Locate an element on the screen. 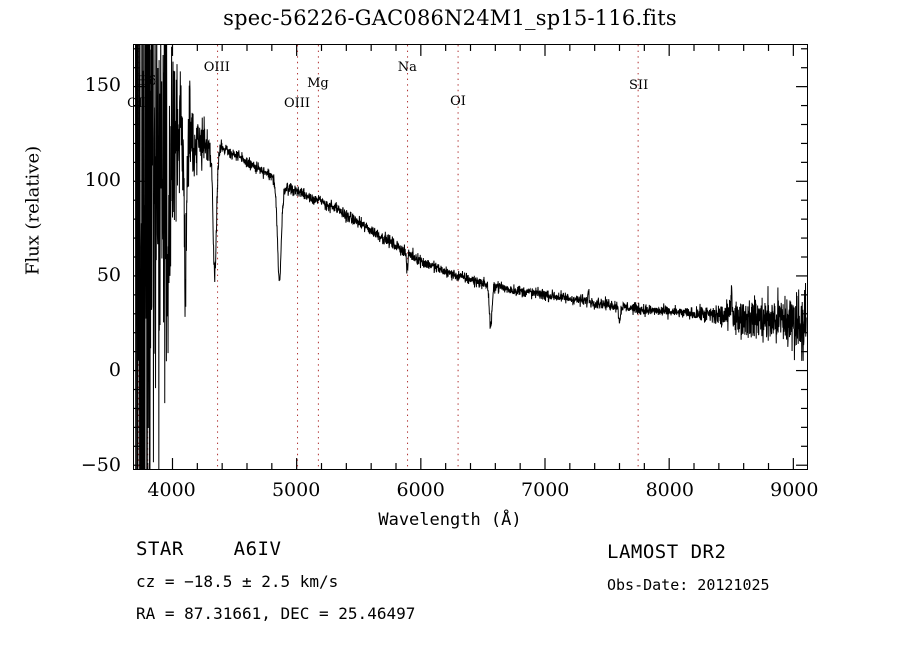 This screenshot has width=900, height=650. spectral-class: A6IV is located at coordinates (257, 549).